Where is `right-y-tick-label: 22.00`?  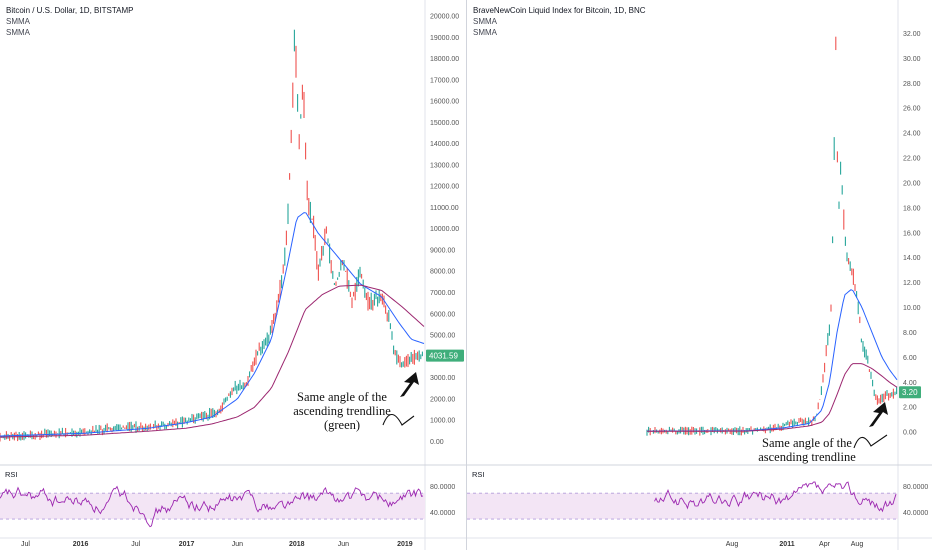
right-y-tick-label: 22.00 is located at coordinates (912, 159).